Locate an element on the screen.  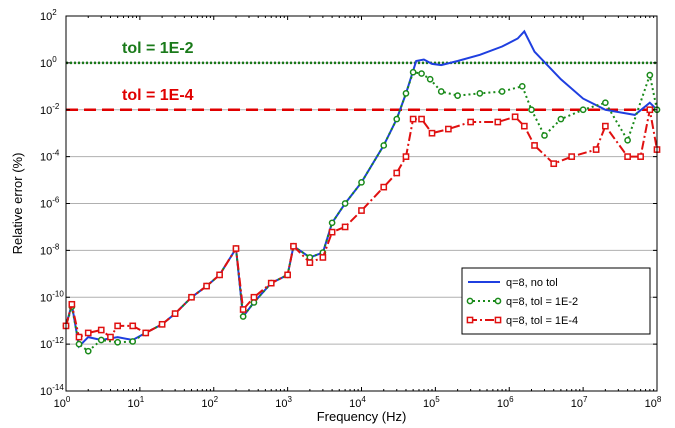
tolerance-lines is located at coordinates (361, 86).